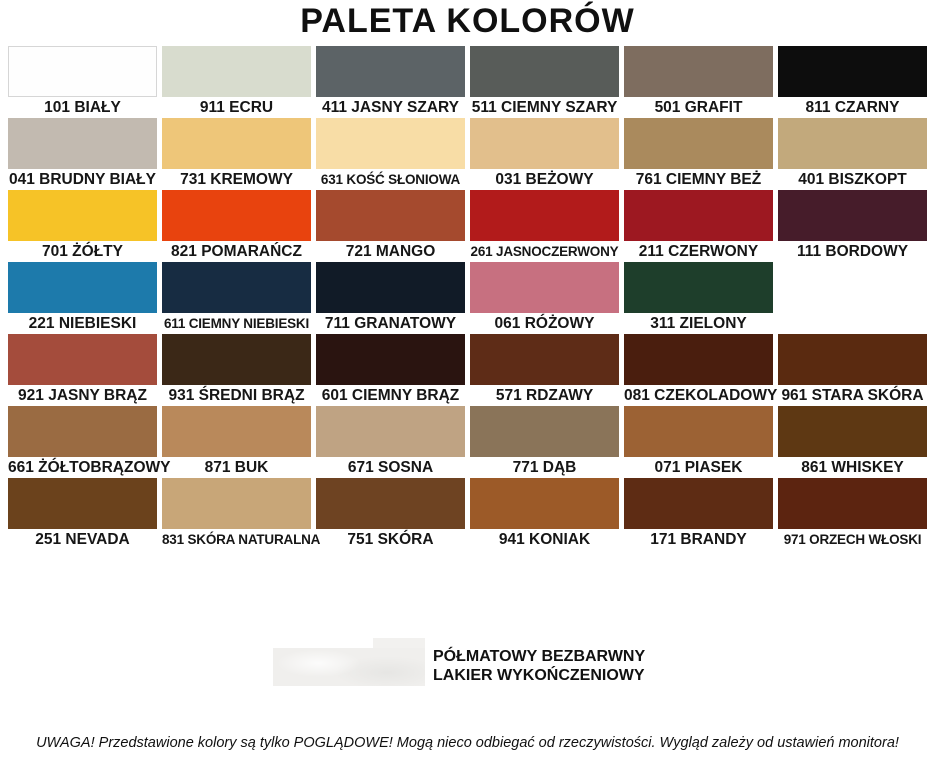  What do you see at coordinates (82, 107) in the screenshot?
I see `swatch-label: 101 BIAŁY` at bounding box center [82, 107].